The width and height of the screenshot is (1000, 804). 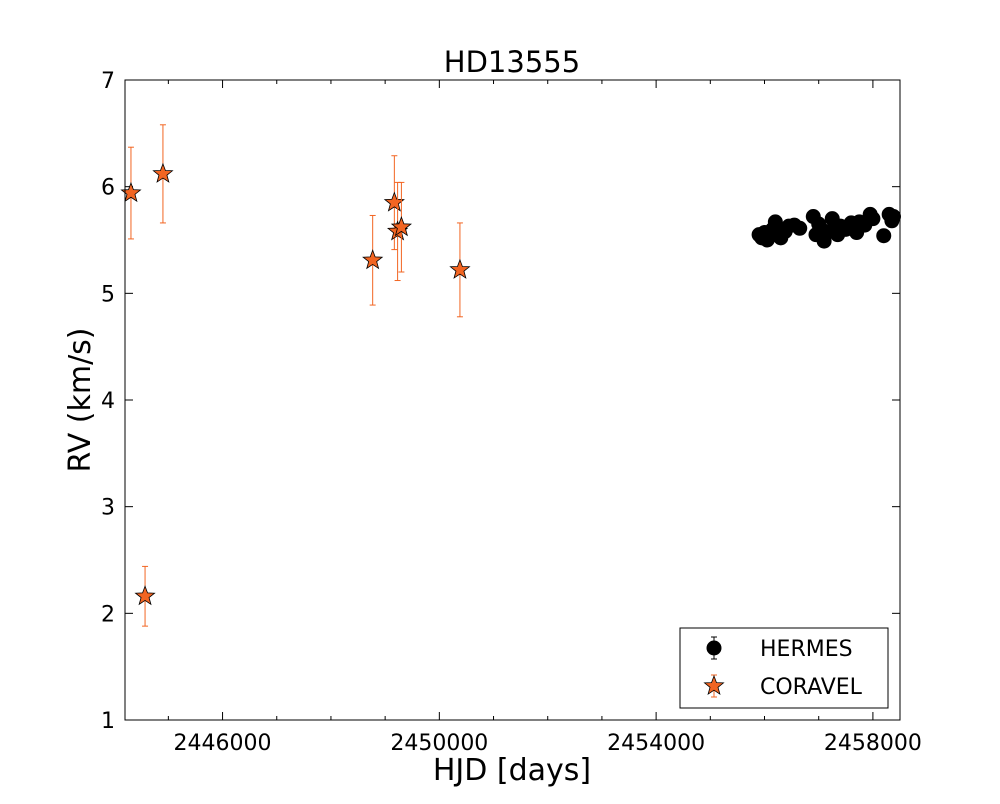 I want to click on legend-circle-marker, so click(x=714, y=648).